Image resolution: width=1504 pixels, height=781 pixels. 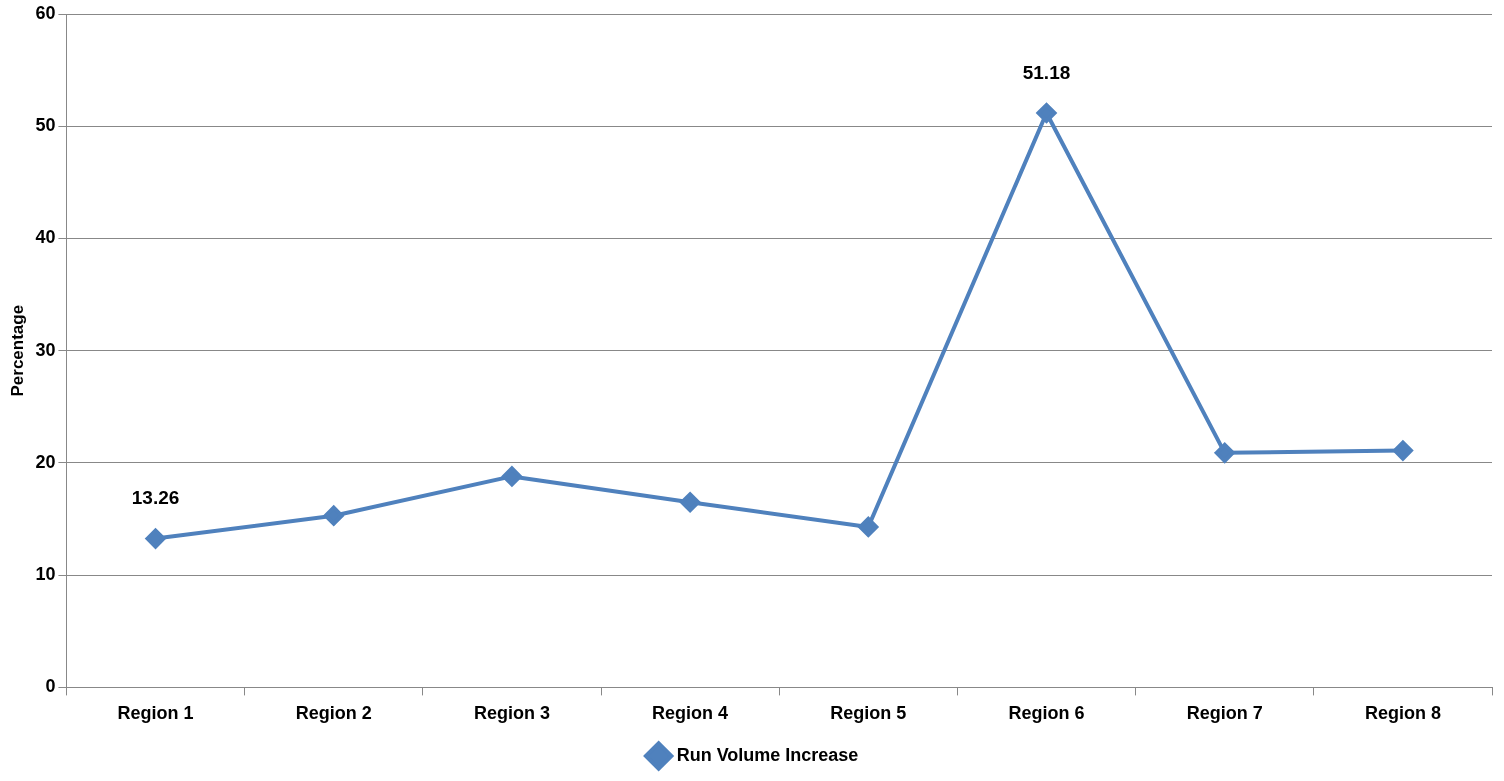 I want to click on y-tick-label: 10, so click(x=45, y=574).